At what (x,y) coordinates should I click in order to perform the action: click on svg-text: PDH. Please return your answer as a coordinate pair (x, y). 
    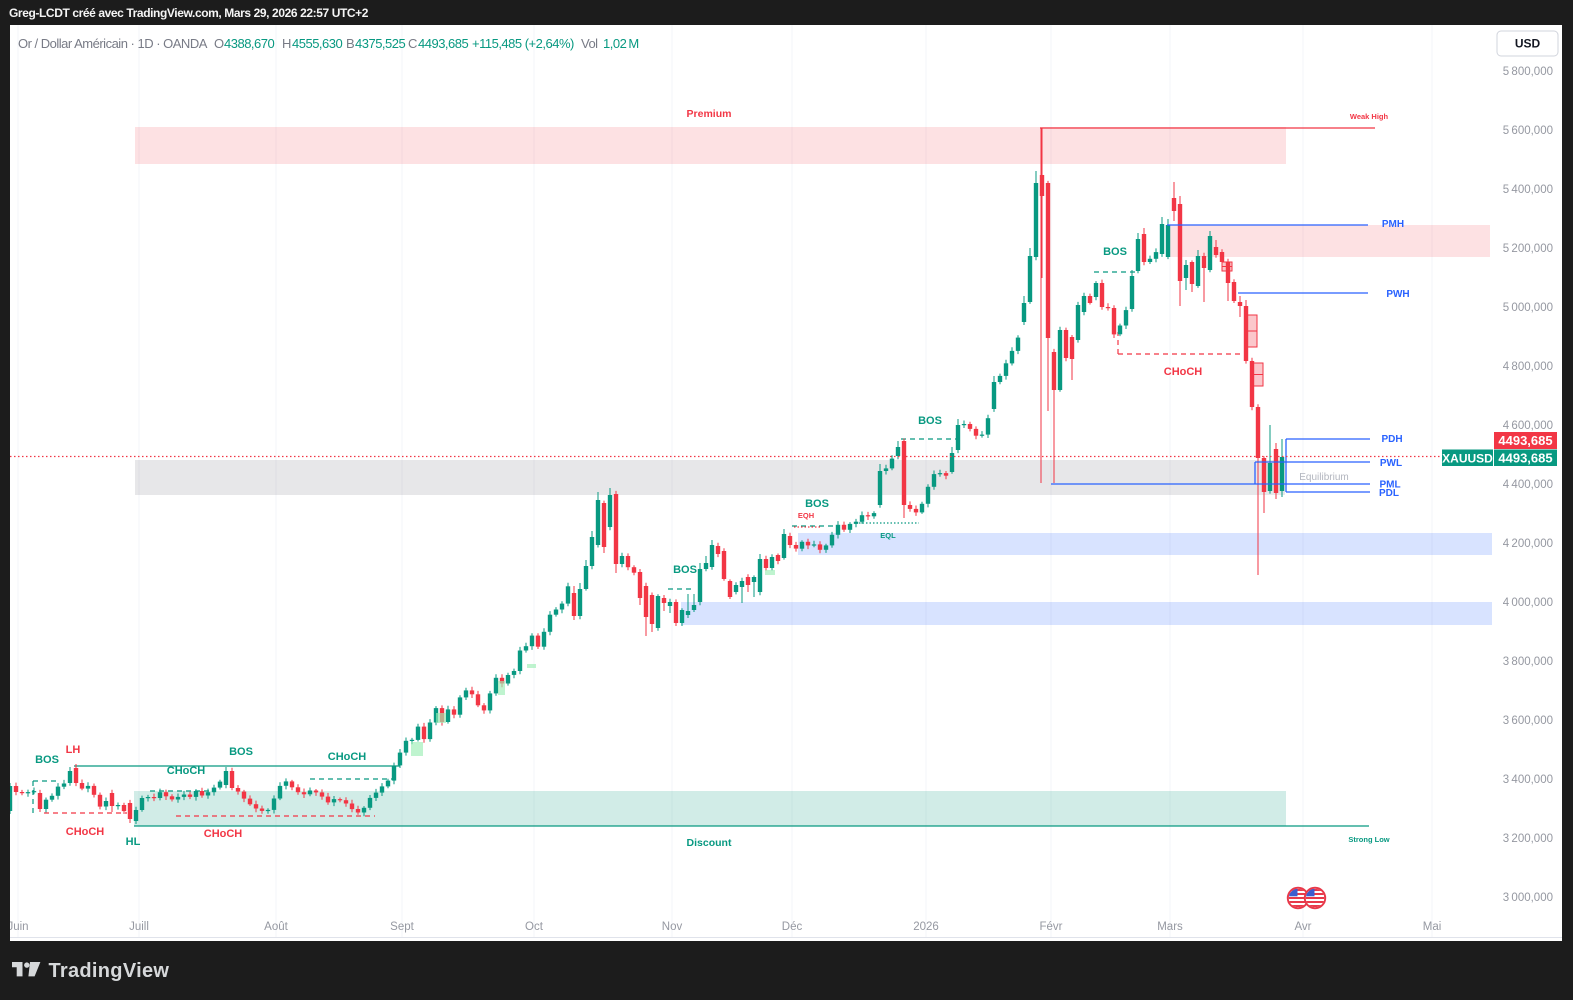
    Looking at the image, I should click on (1391, 439).